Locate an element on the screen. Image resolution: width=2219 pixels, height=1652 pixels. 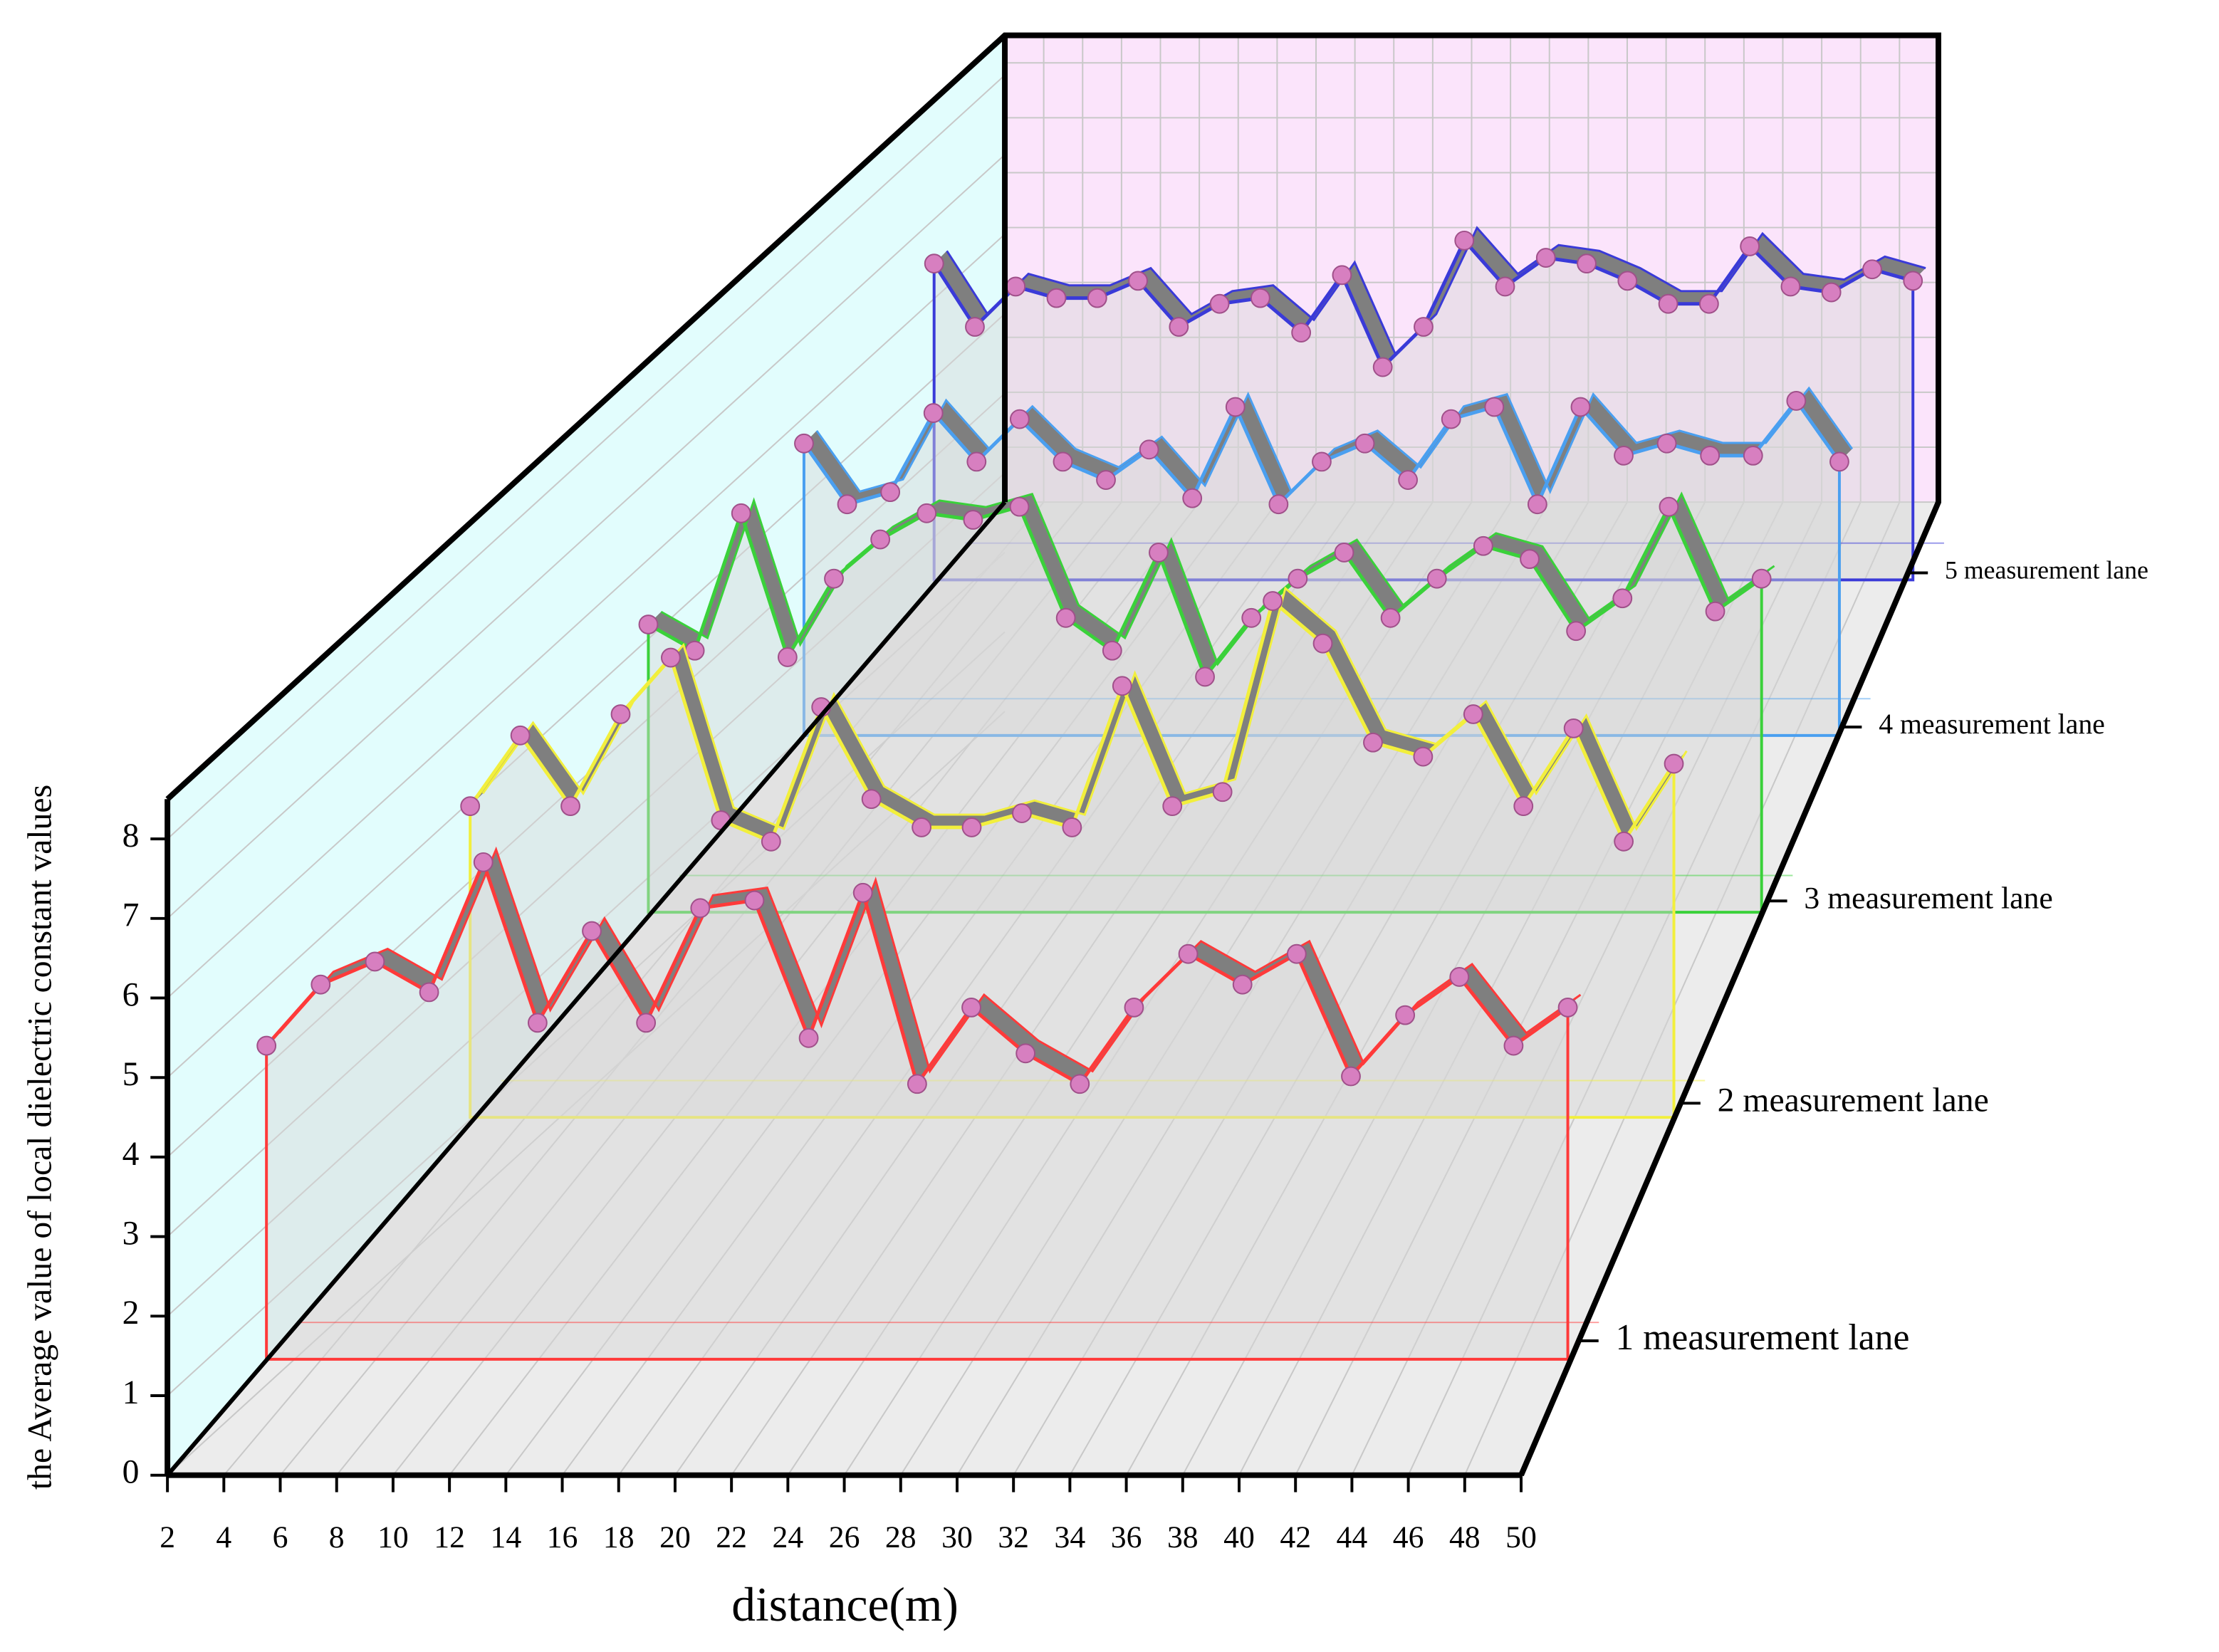
x-tick-label: 6 is located at coordinates (280, 1537).